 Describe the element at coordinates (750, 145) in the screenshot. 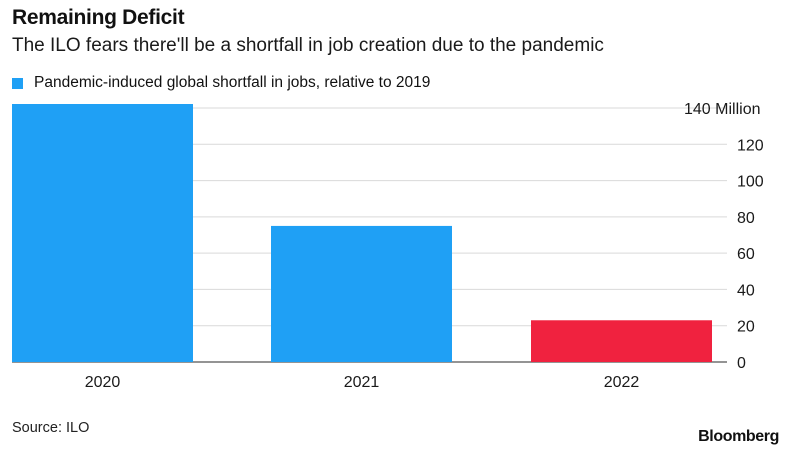

I see `y-tick-label: 120` at that location.